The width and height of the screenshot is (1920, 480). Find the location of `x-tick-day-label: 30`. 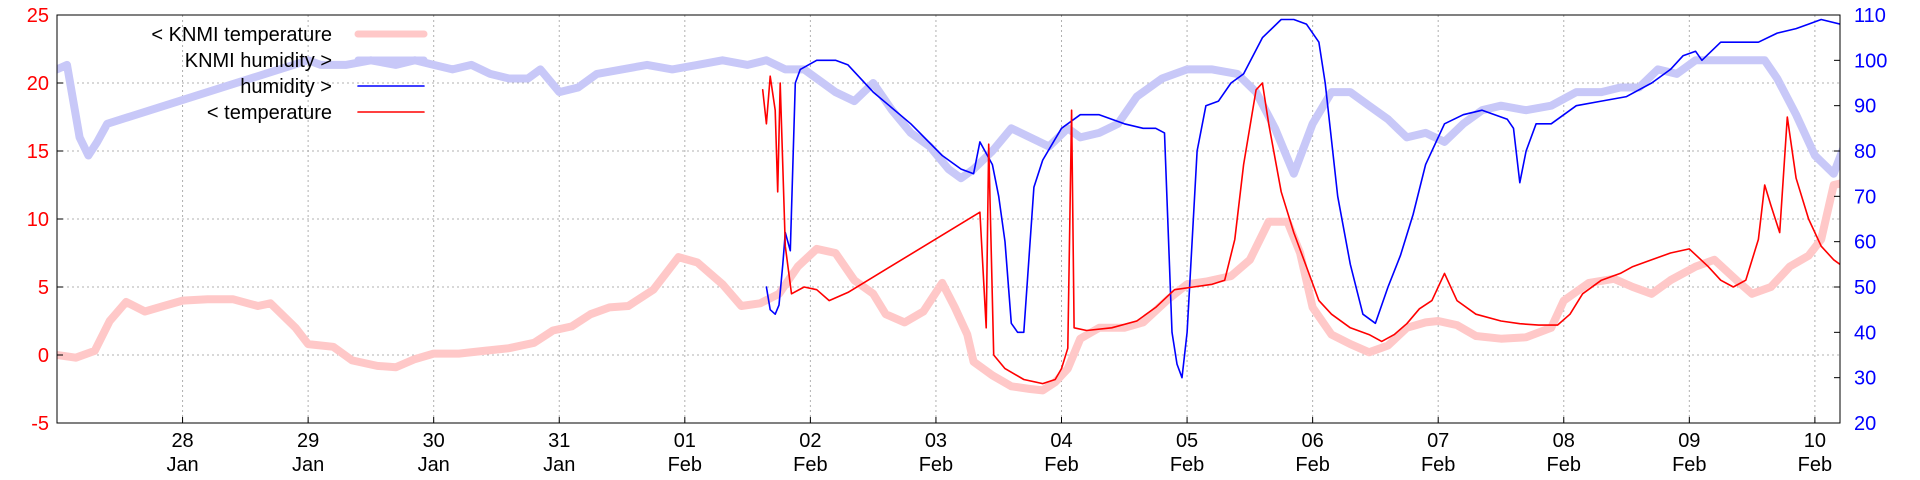

x-tick-day-label: 30 is located at coordinates (434, 441).